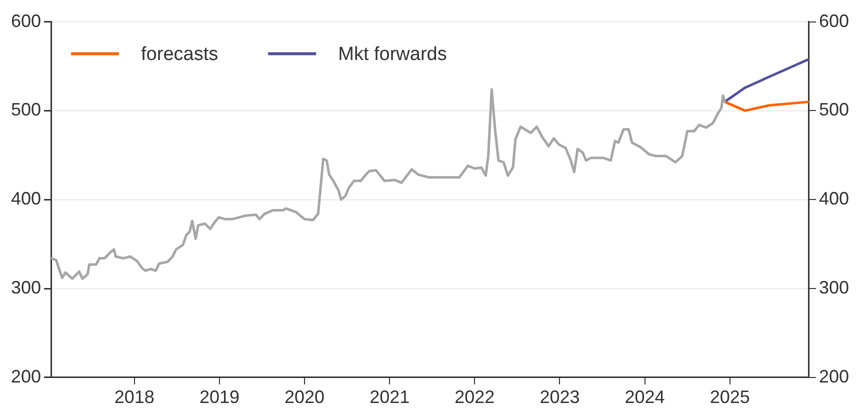 Image resolution: width=862 pixels, height=420 pixels. I want to click on y-tick-label: 500, so click(834, 110).